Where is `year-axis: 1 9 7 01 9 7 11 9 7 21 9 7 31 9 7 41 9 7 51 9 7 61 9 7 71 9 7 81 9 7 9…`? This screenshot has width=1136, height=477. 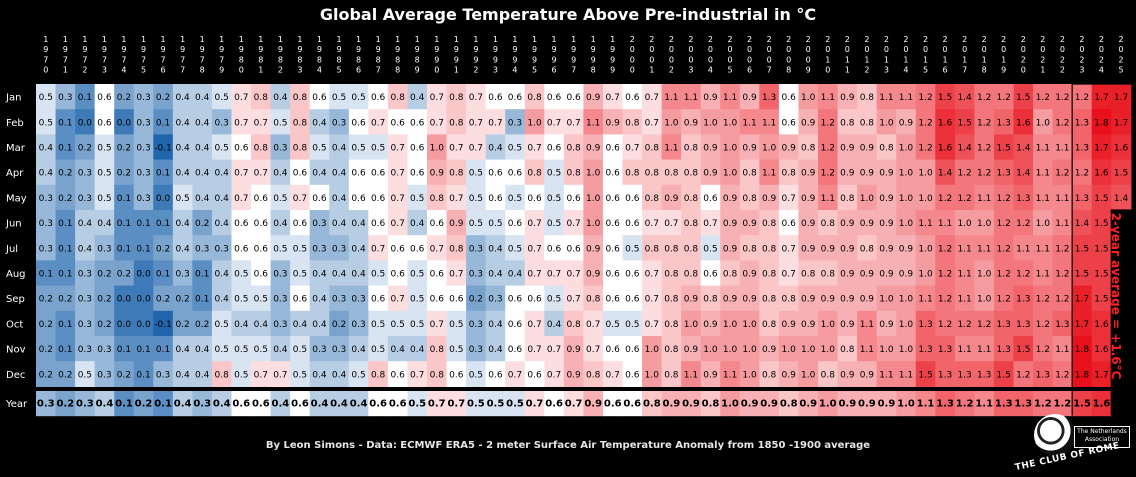 year-axis: 1 9 7 01 9 7 11 9 7 21 9 7 31 9 7 41 9 7 51 9 7 61 9 7 71 9 7 81 9 7 9… is located at coordinates (583, 55).